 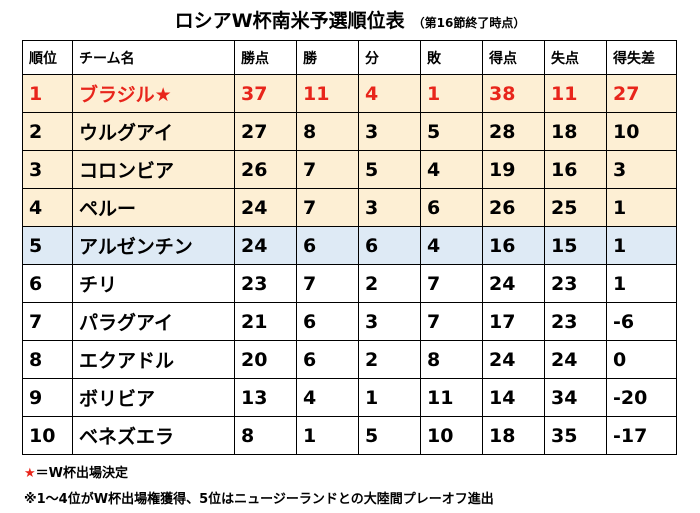 What do you see at coordinates (265, 169) in the screenshot?
I see `points-cell: 26` at bounding box center [265, 169].